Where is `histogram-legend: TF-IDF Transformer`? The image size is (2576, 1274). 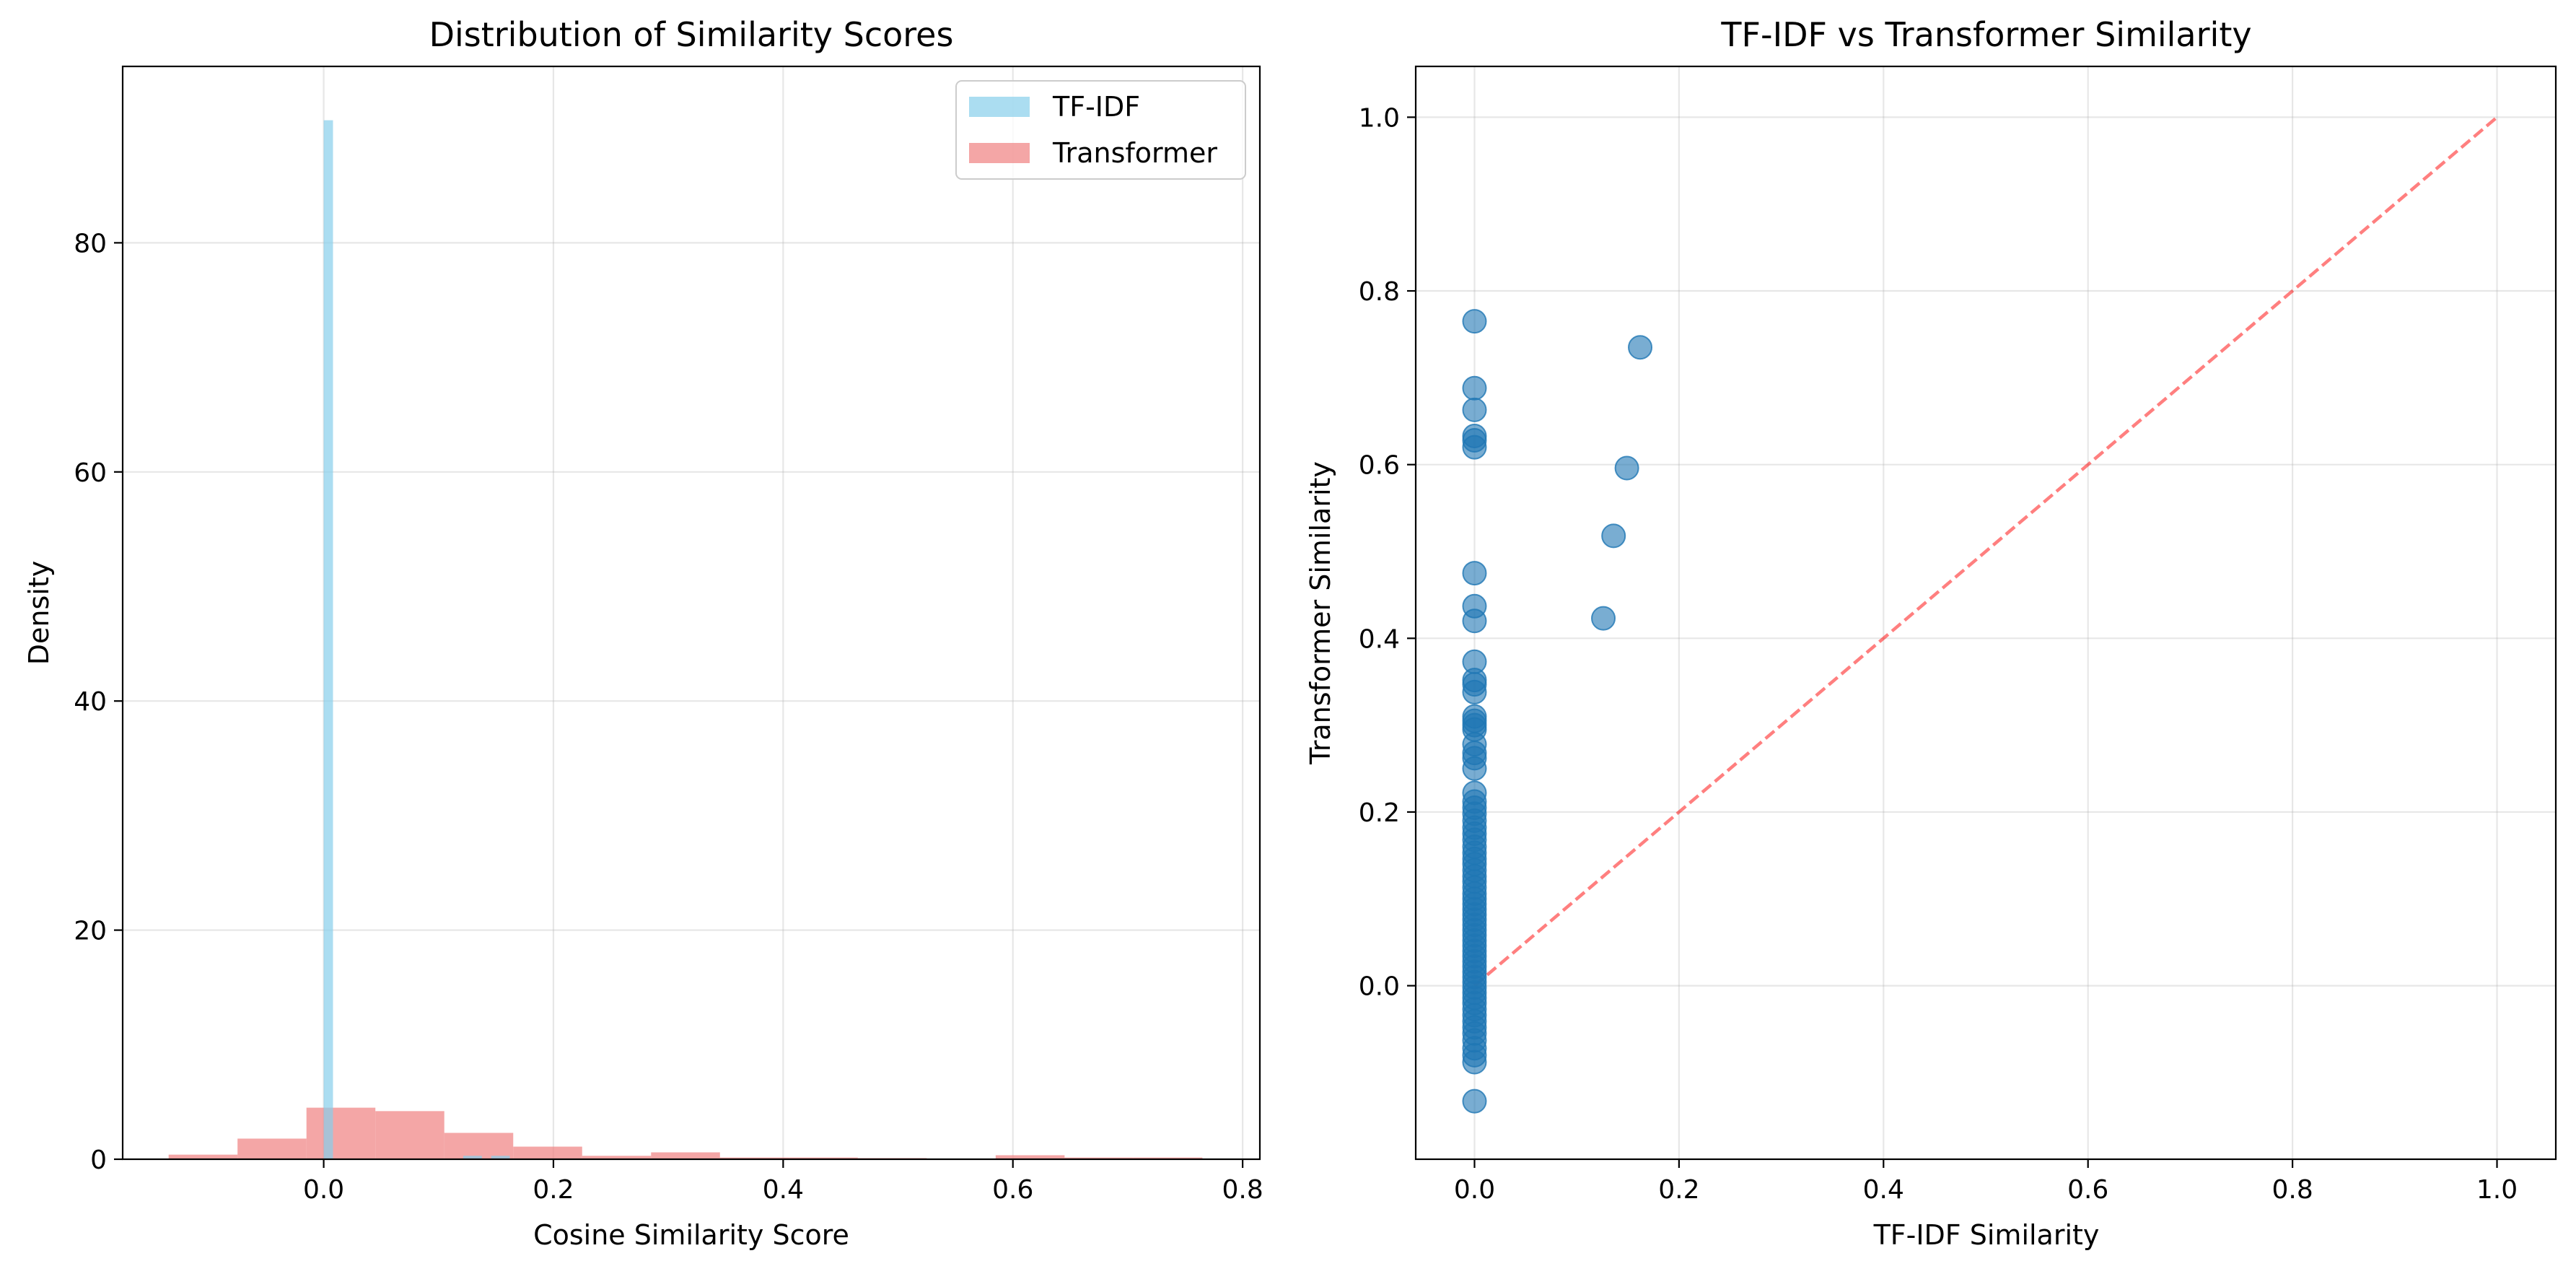
histogram-legend: TF-IDF Transformer is located at coordinates (1100, 130).